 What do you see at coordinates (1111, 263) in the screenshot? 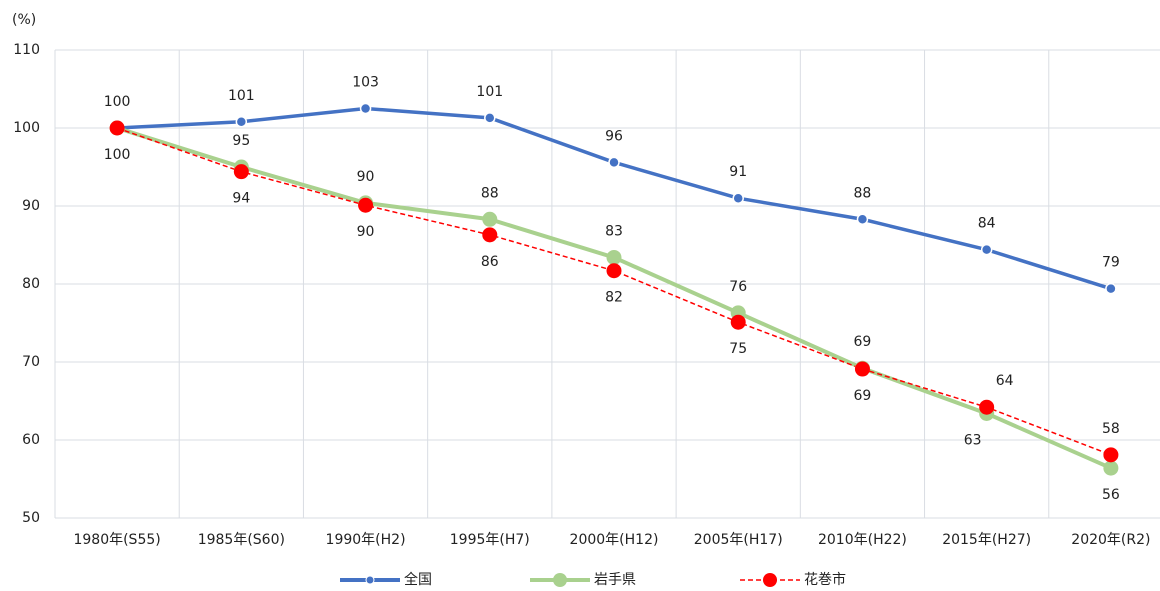
I see `data-label: 79` at bounding box center [1111, 263].